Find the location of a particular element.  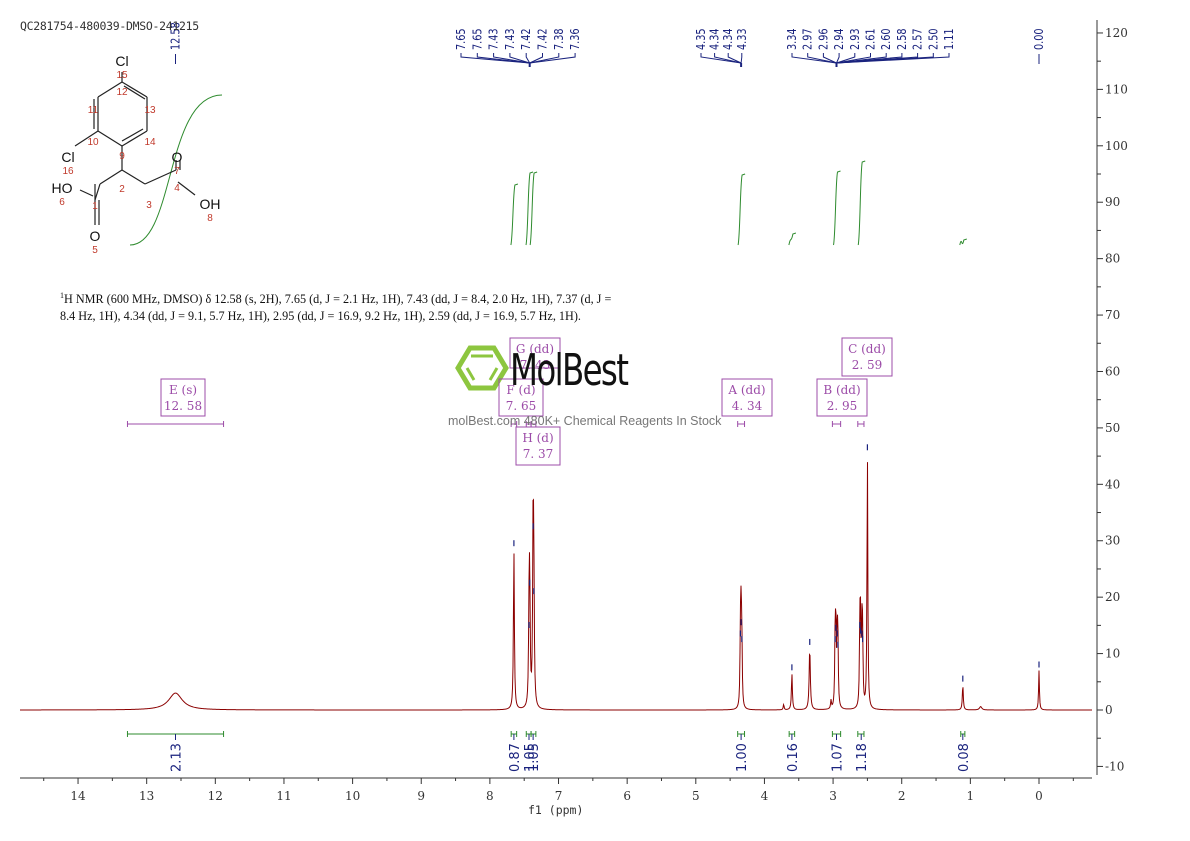

y-tick-label: 120 is located at coordinates (1116, 33).